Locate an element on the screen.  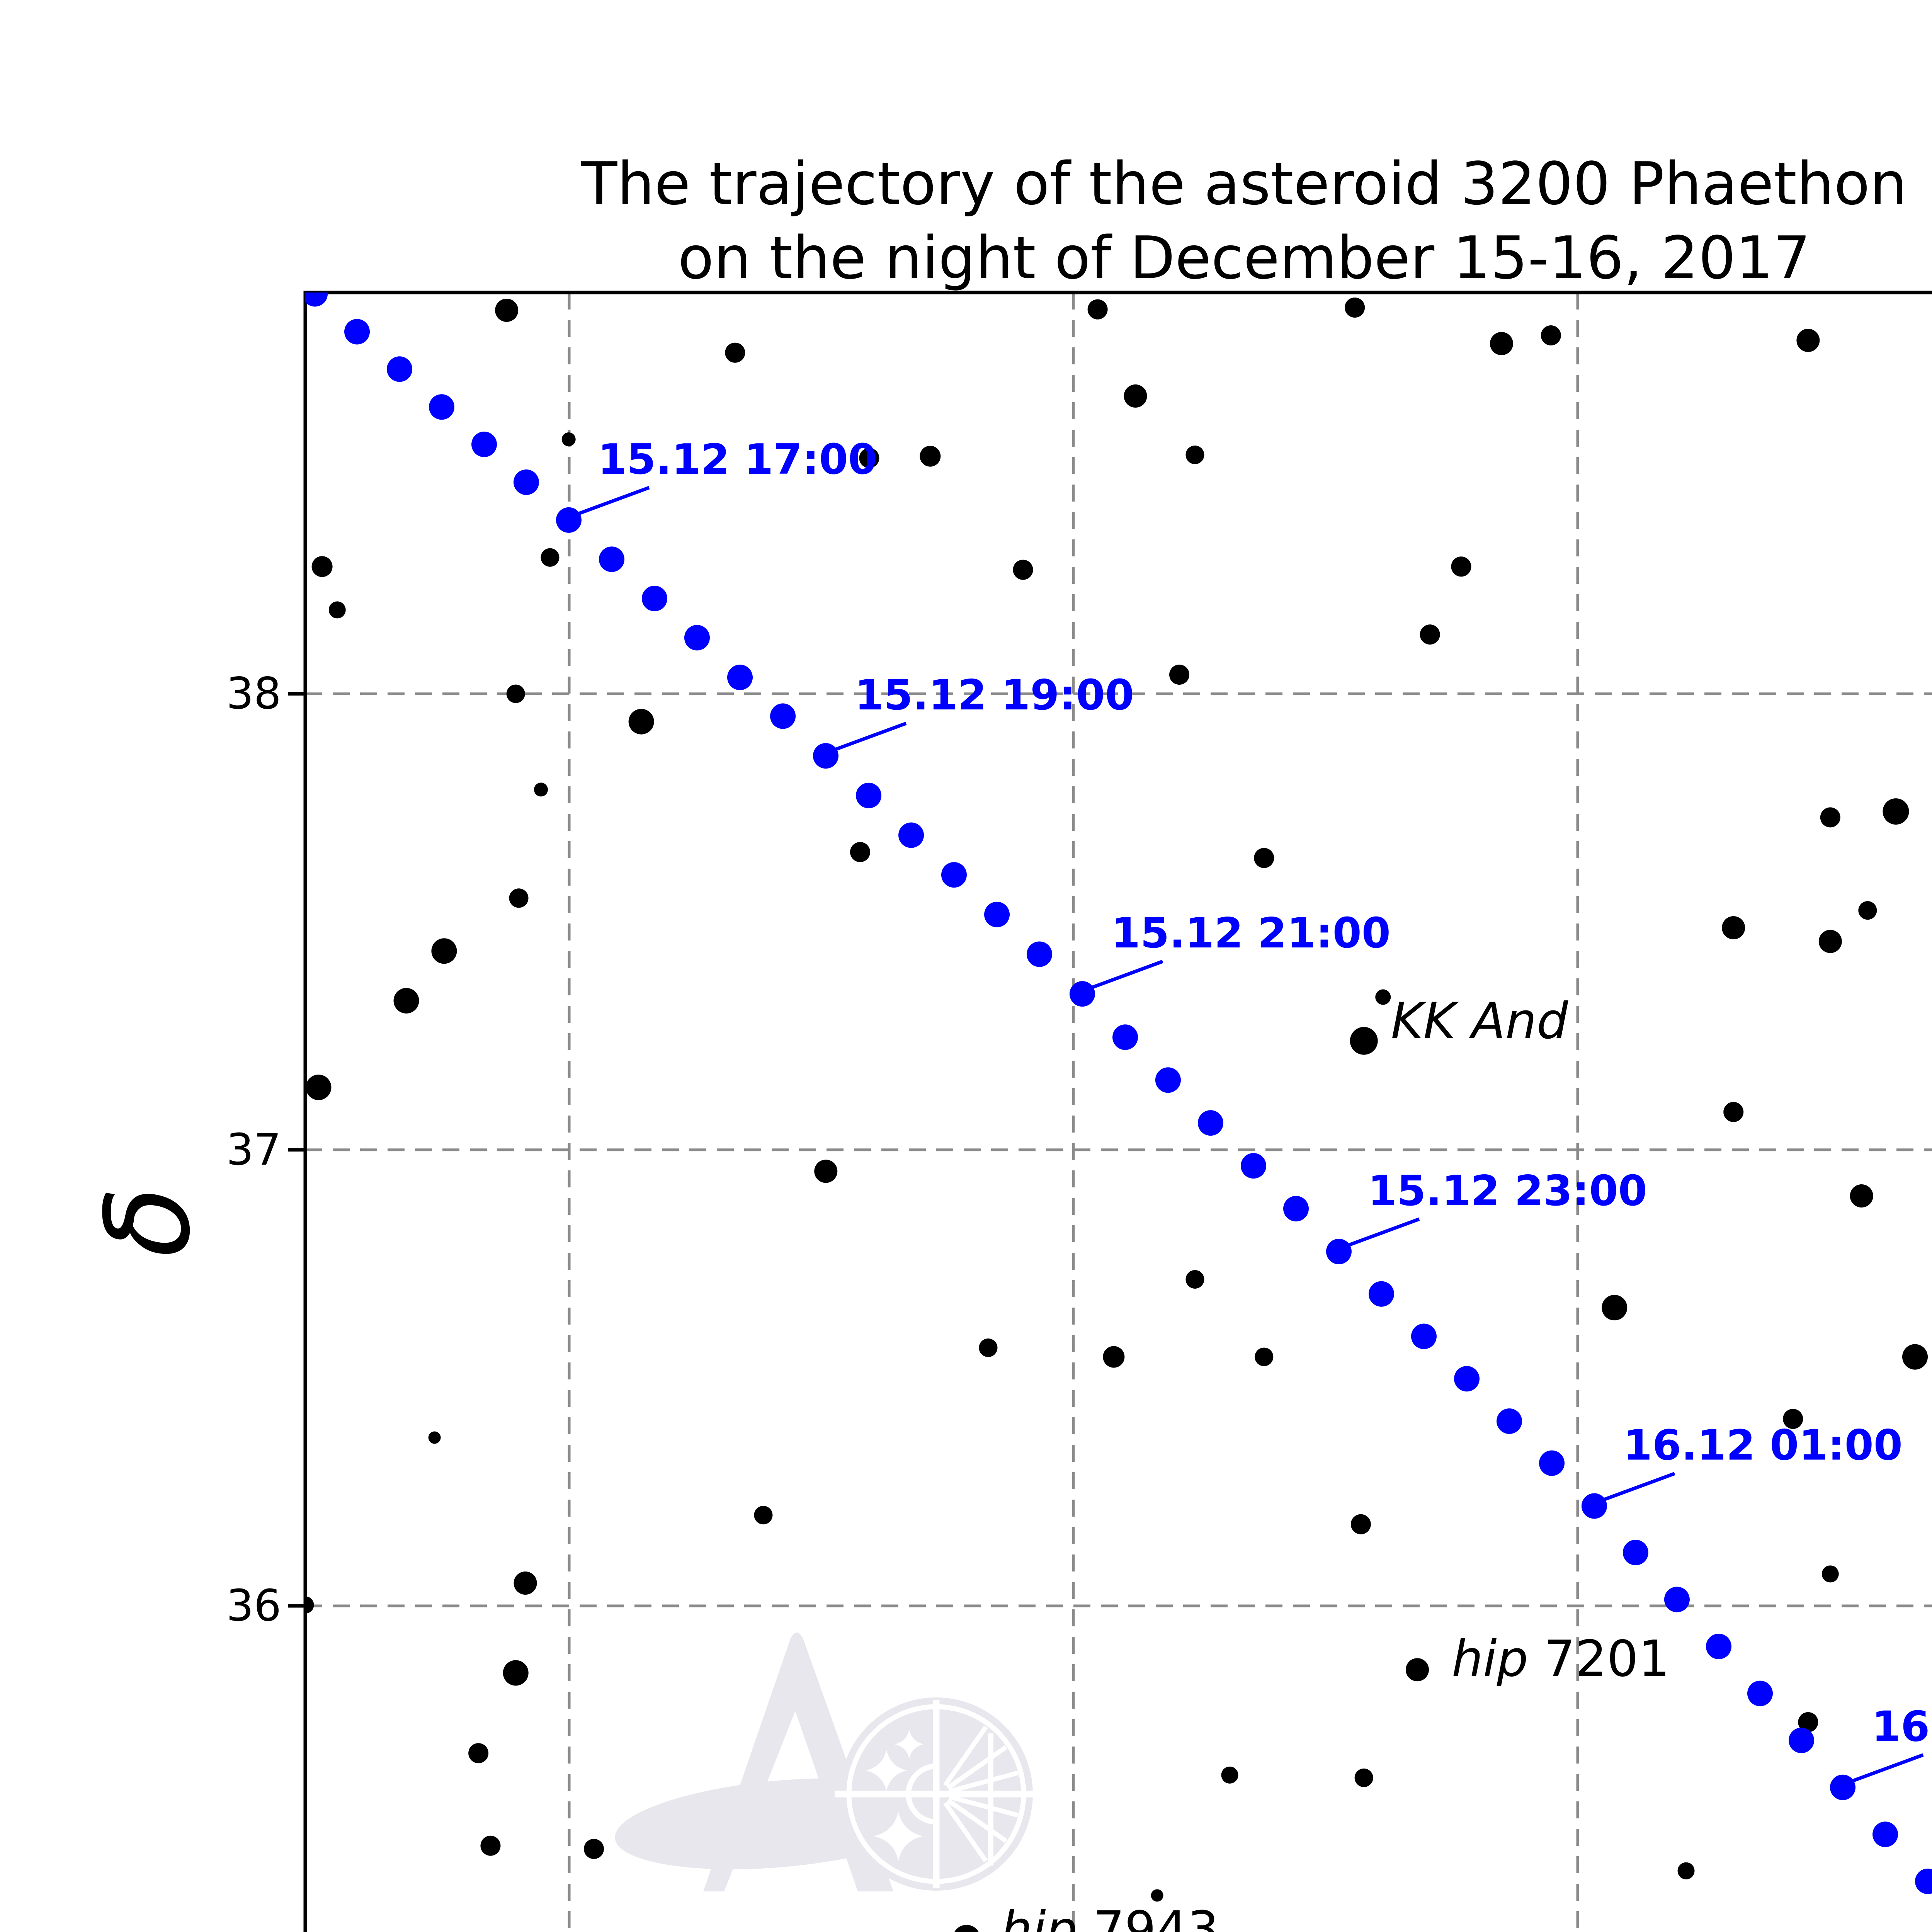
annotation-time-label: 15.12 21:00 is located at coordinates (1251, 933).